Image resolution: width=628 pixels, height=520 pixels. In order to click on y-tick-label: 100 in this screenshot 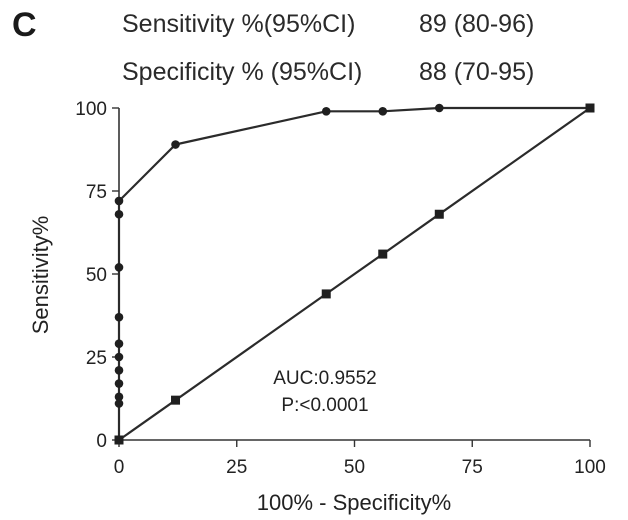, I will do `click(91, 109)`.